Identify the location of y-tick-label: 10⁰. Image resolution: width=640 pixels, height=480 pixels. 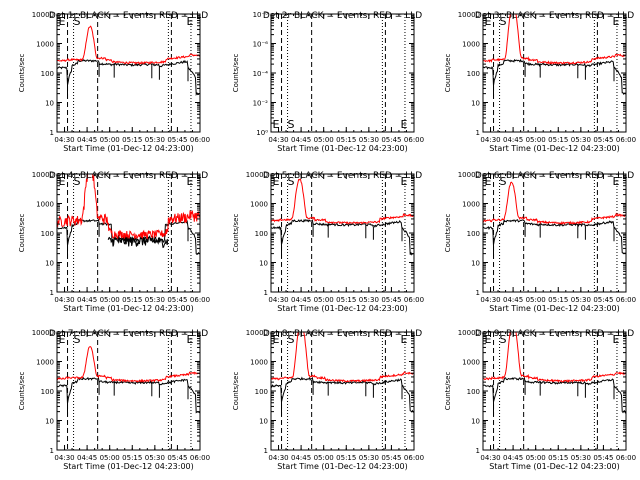
(262, 133).